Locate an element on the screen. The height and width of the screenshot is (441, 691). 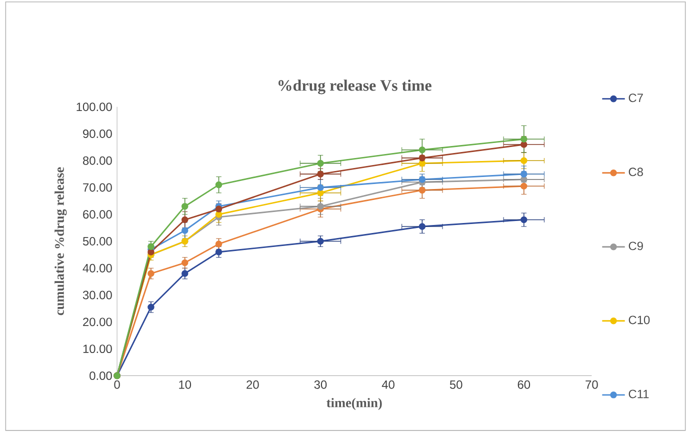
x-tick-label: 20 is located at coordinates (252, 385).